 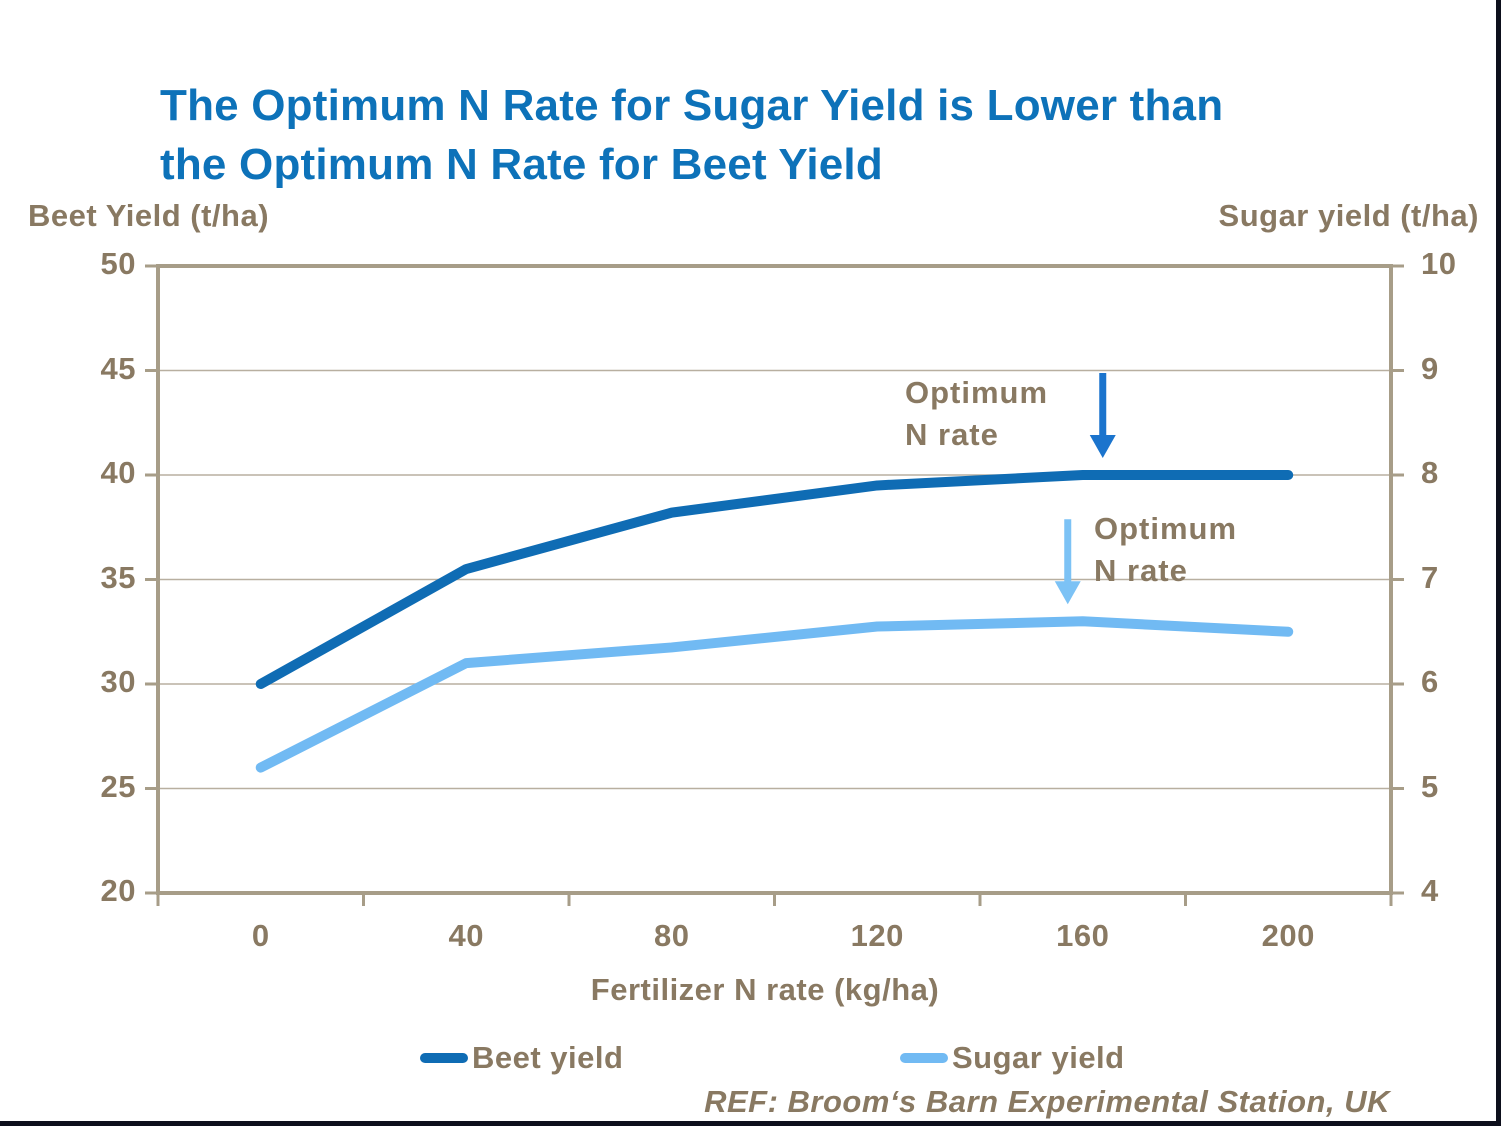 I want to click on right-axis-tick-label: 4, so click(x=1430, y=890).